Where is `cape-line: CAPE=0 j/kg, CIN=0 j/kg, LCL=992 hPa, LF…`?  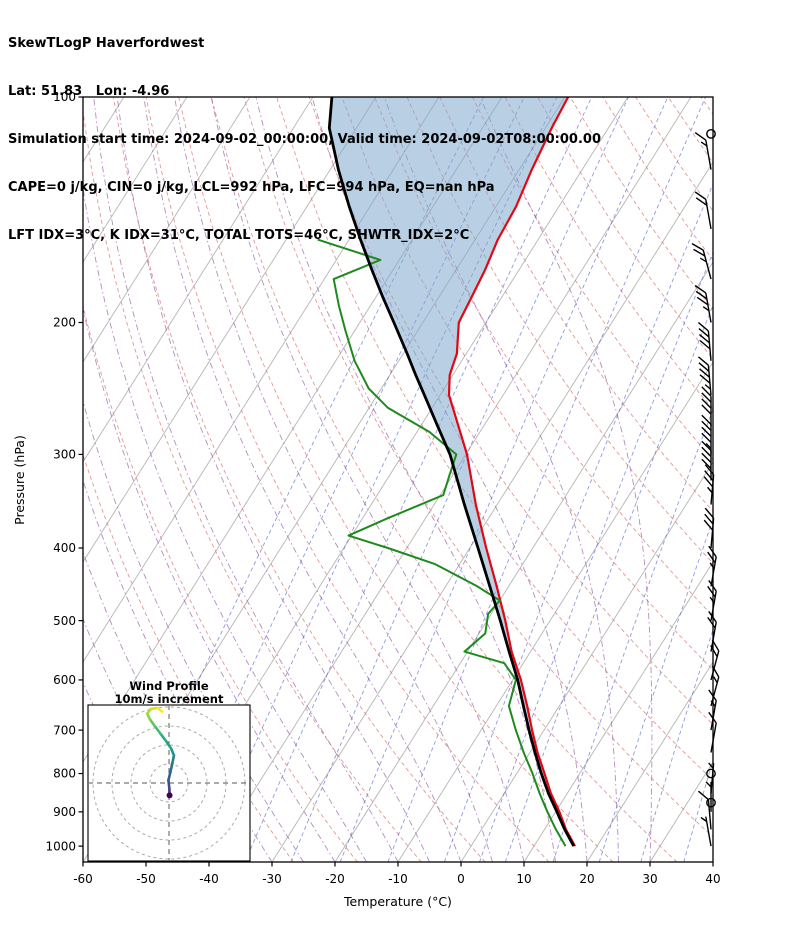
cape-line: CAPE=0 j/kg, CIN=0 j/kg, LCL=992 hPa, LF… is located at coordinates (251, 187).